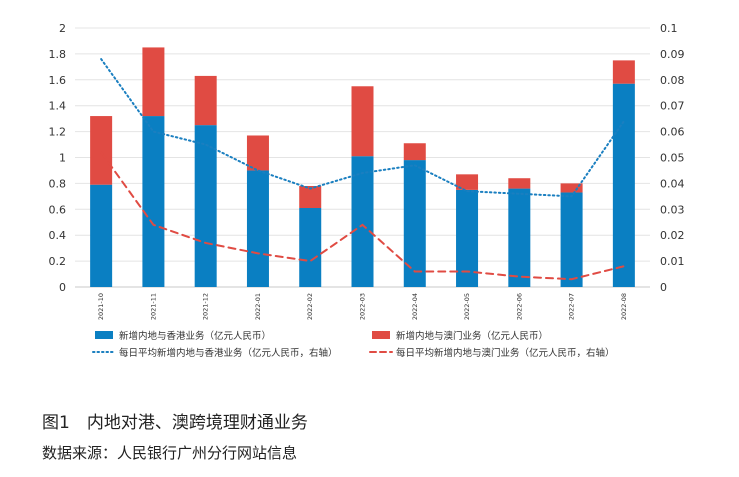  I want to click on right-tick-label: 0.04, so click(672, 183).